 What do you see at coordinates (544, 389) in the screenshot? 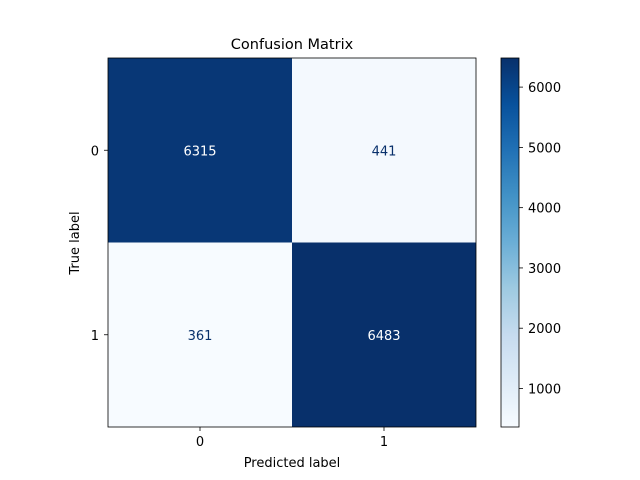
I see `colorbar-tick-label: 1000` at bounding box center [544, 389].